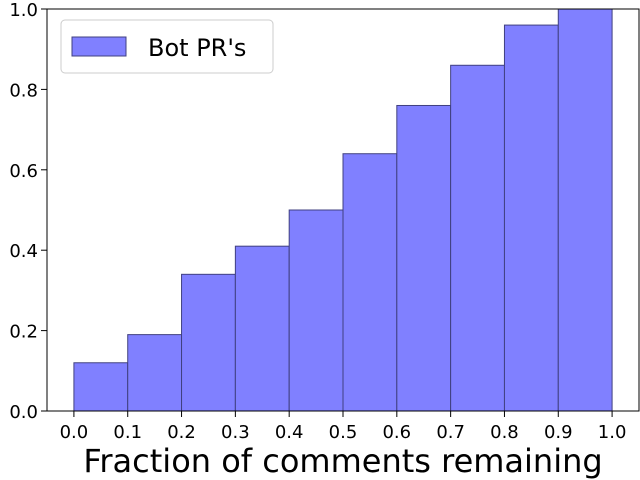  I want to click on x-tick-label: 0.8, so click(504, 432).